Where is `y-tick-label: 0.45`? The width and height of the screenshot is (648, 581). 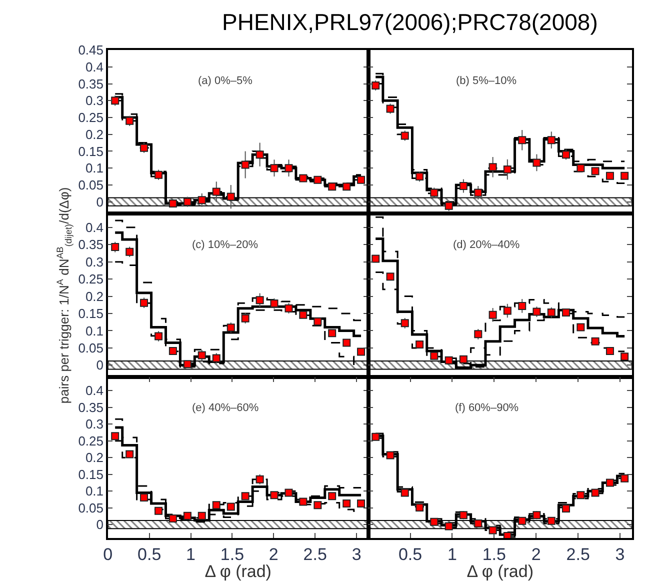
y-tick-label: 0.45 is located at coordinates (91, 50).